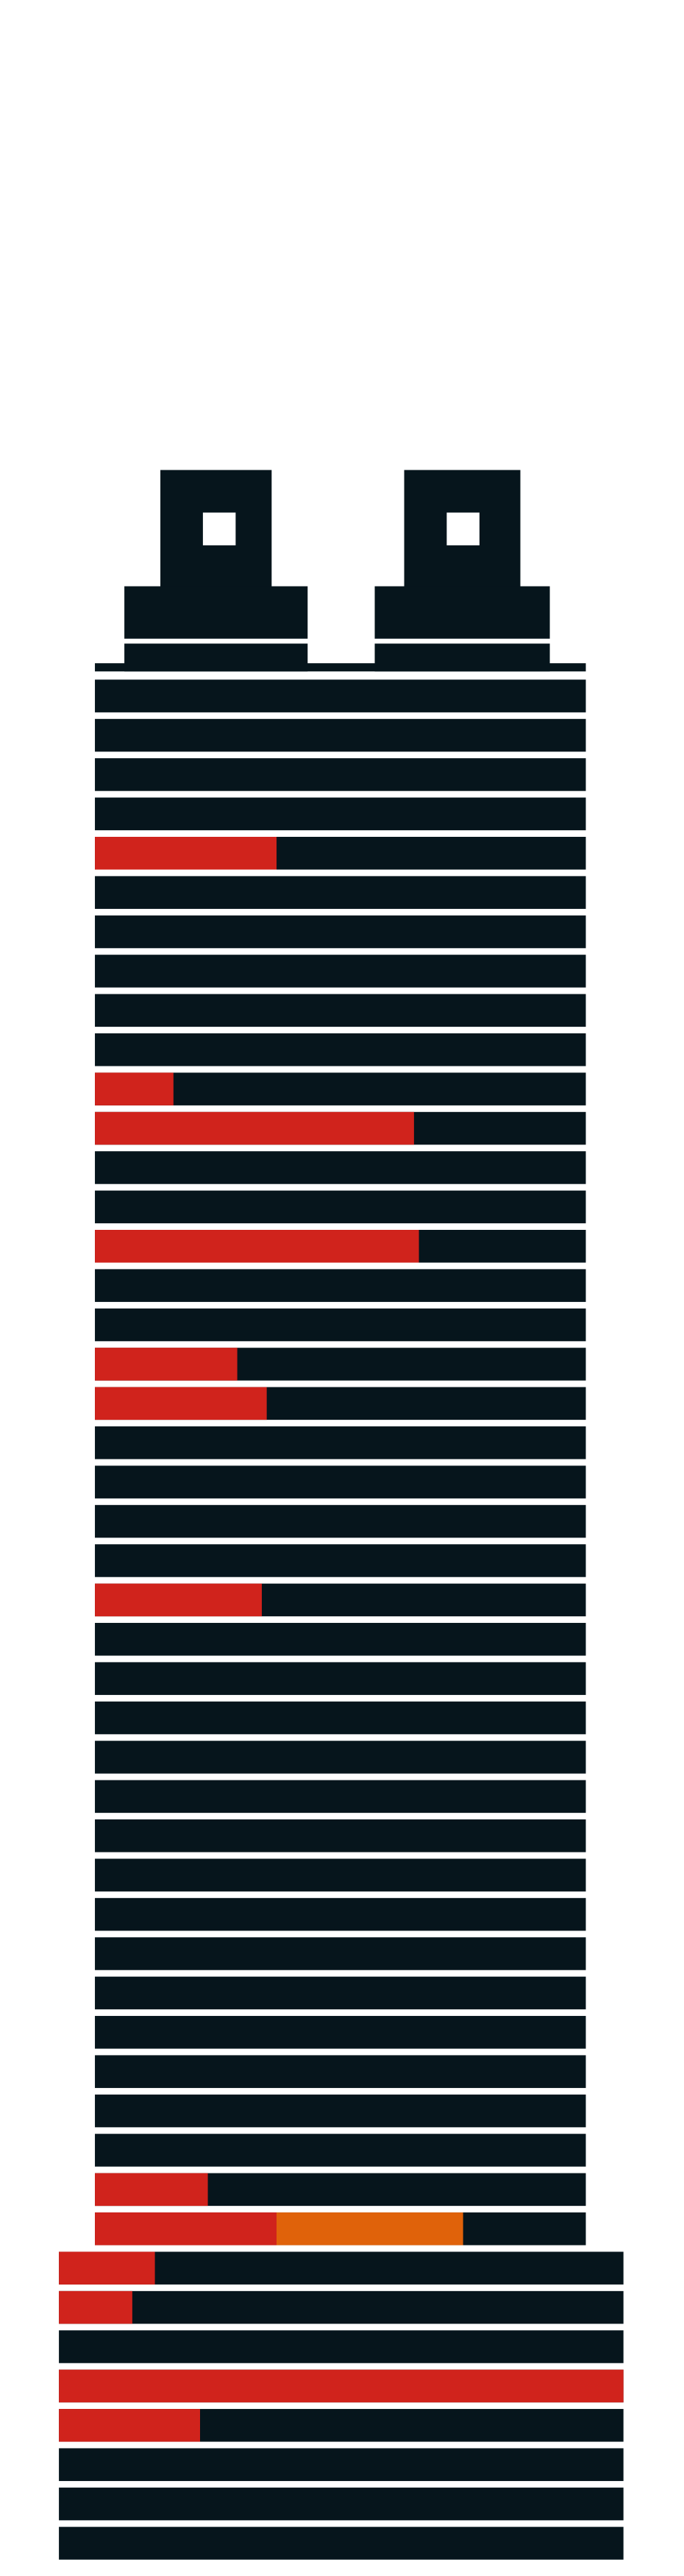 This screenshot has height=2576, width=684. Describe the element at coordinates (340, 667) in the screenshot. I see `roof-ledge` at that location.